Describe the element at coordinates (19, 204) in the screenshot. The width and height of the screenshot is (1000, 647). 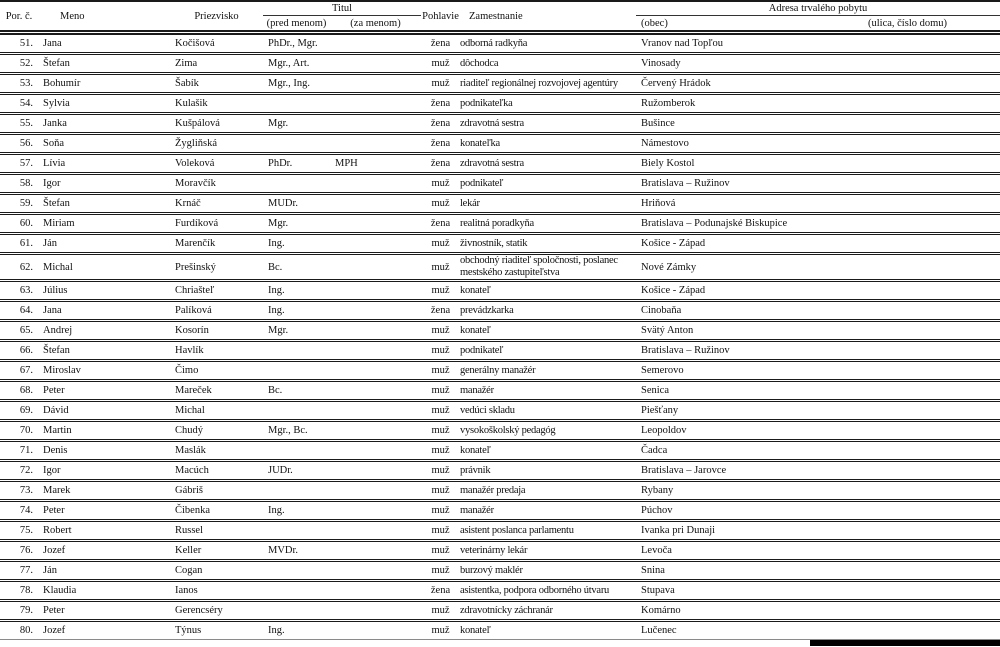
I see `cell-num: 59.` at that location.